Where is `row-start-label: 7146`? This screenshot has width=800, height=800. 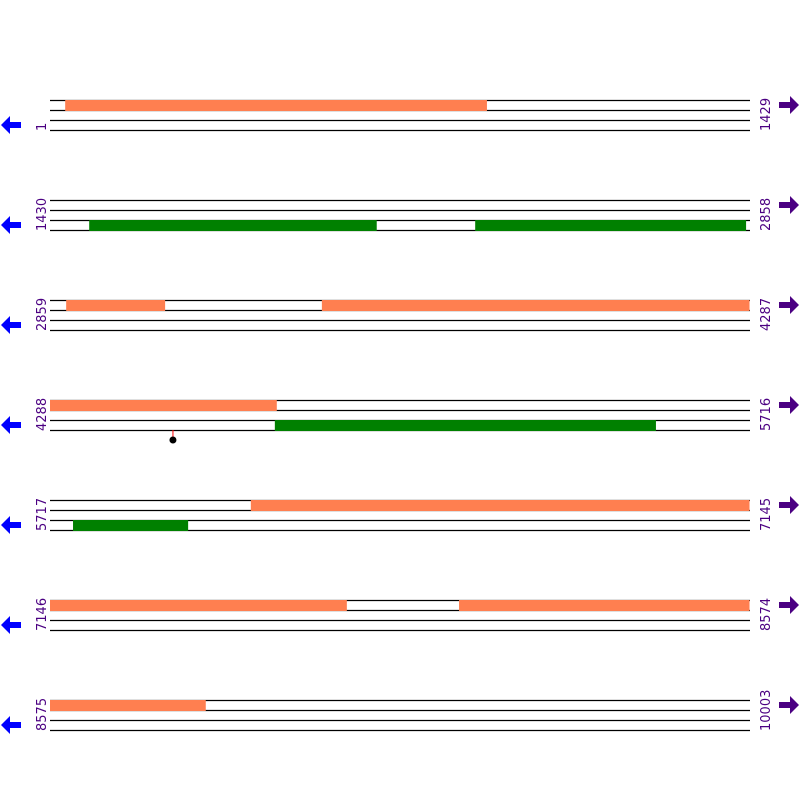 row-start-label: 7146 is located at coordinates (42, 614).